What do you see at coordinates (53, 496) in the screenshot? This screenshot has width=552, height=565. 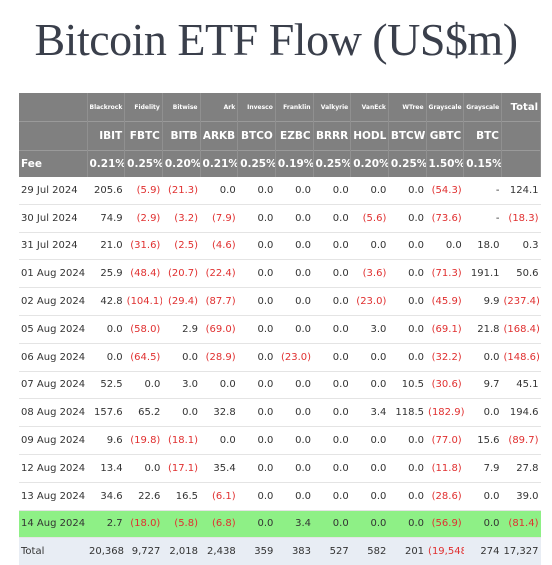 I see `row-date: 13 Aug 2024` at bounding box center [53, 496].